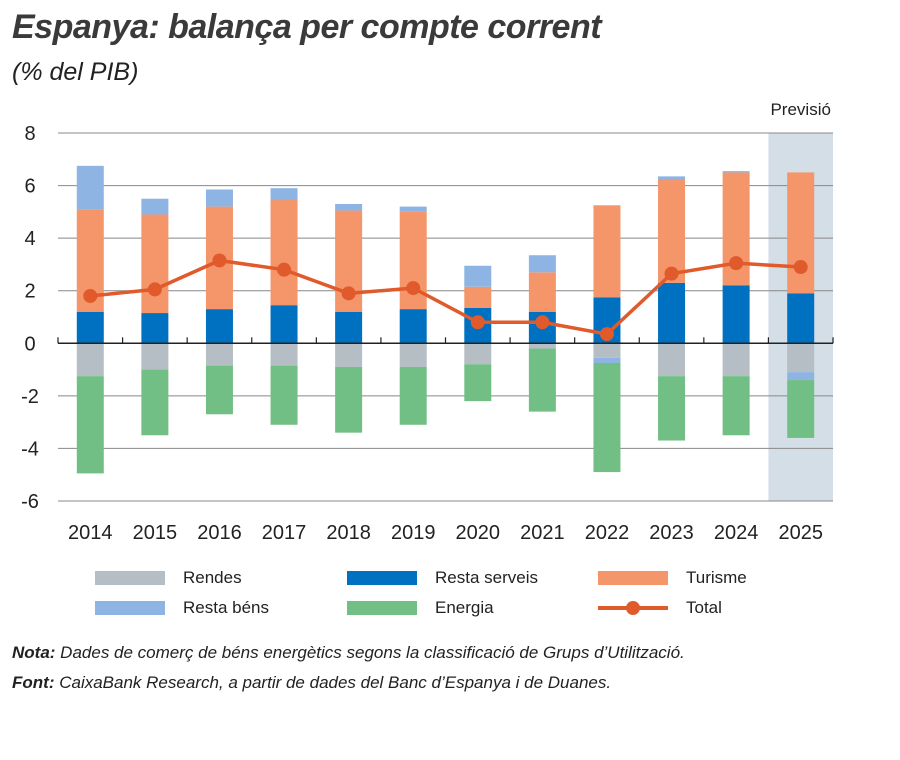 The image size is (900, 760). Describe the element at coordinates (226, 607) in the screenshot. I see `legend-label: Resta béns` at that location.